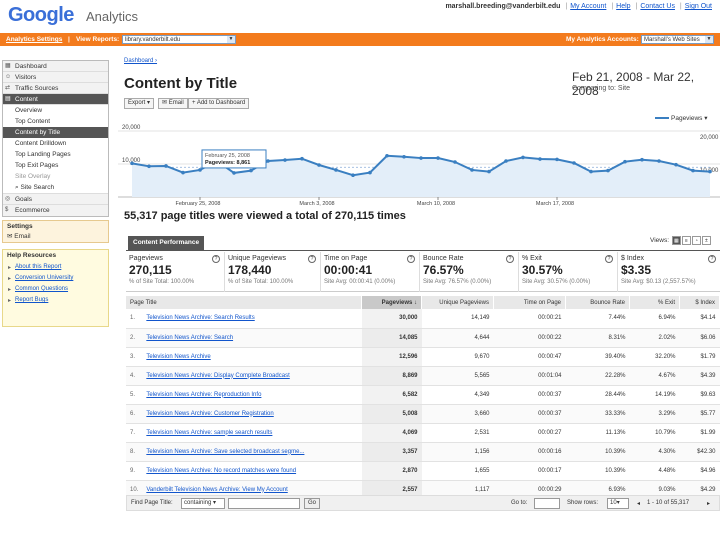 This screenshot has width=720, height=540. I want to click on sidebar-item-traffic-sources: ⇄ Traffic Sources, so click(55, 88).